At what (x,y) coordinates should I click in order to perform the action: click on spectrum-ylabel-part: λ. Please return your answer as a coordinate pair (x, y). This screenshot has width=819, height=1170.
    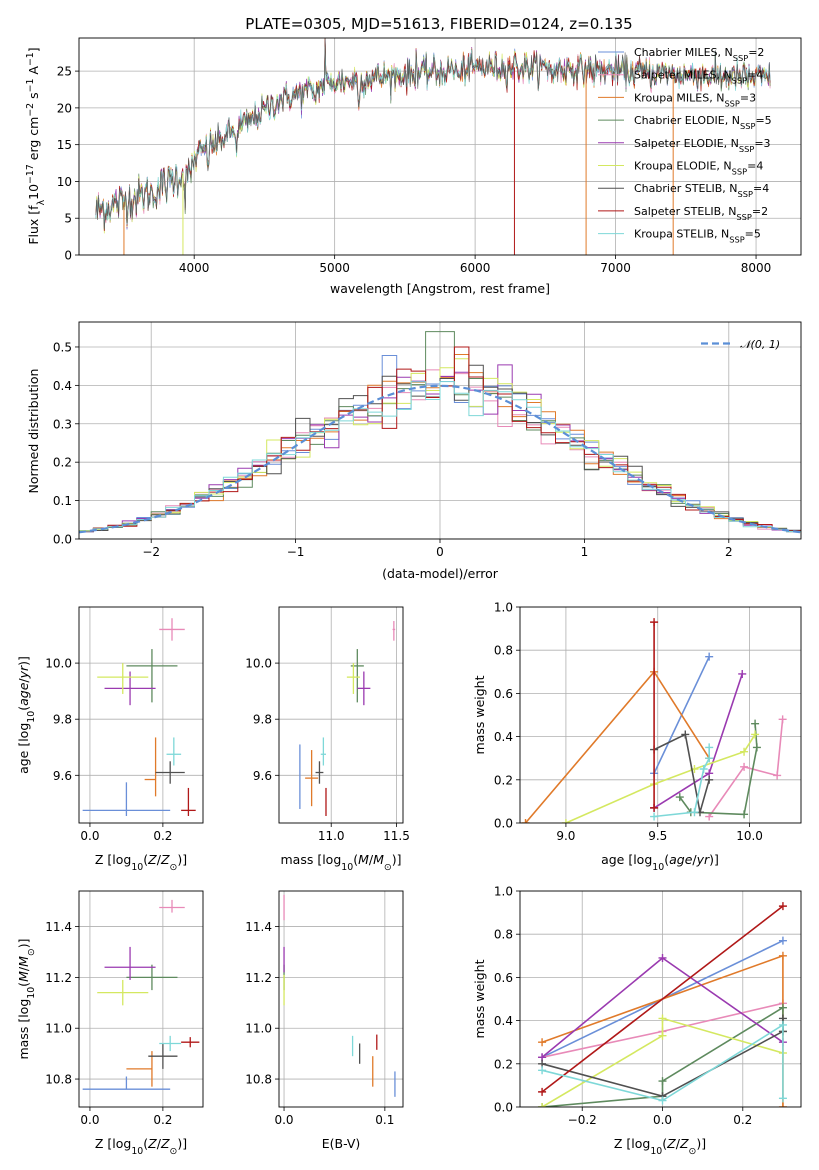
    Looking at the image, I should click on (41, 202).